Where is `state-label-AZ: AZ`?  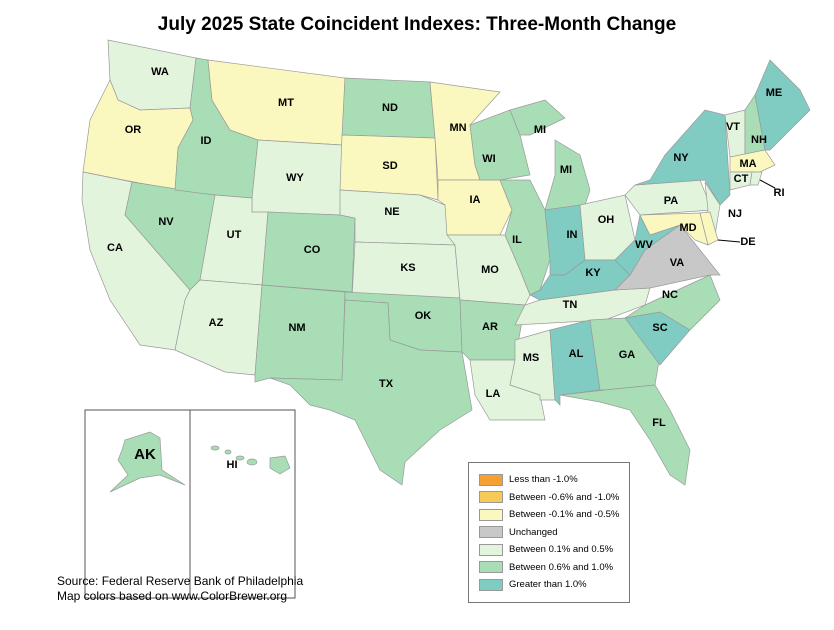 state-label-AZ: AZ is located at coordinates (216, 323).